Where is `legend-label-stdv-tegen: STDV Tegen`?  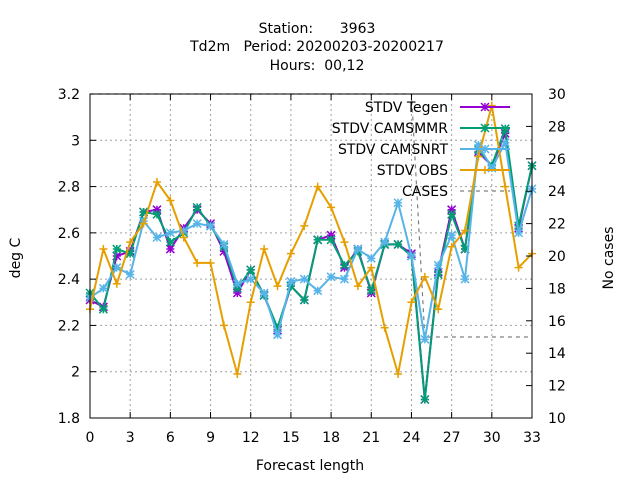 legend-label-stdv-tegen: STDV Tegen is located at coordinates (406, 108).